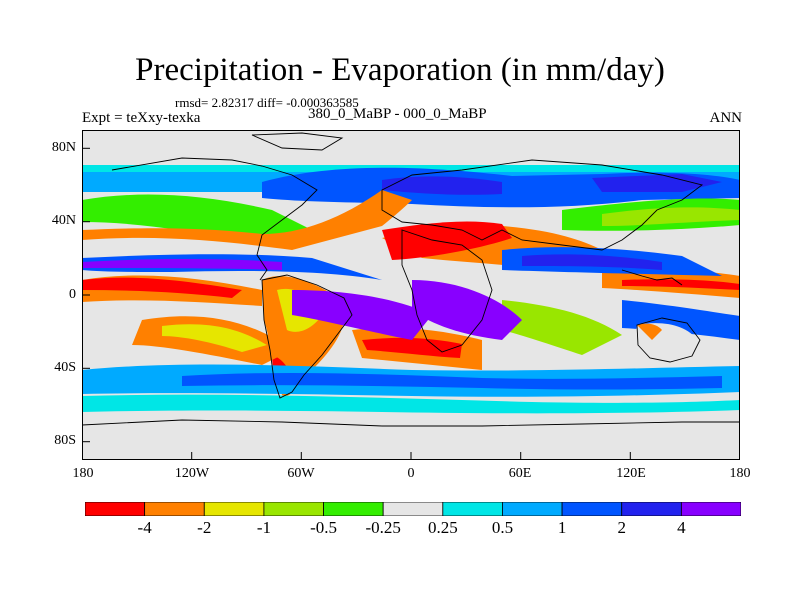  What do you see at coordinates (267, 102) in the screenshot?
I see `stats-text: rmsd= 2.82317 diff= -0.000363585` at bounding box center [267, 102].